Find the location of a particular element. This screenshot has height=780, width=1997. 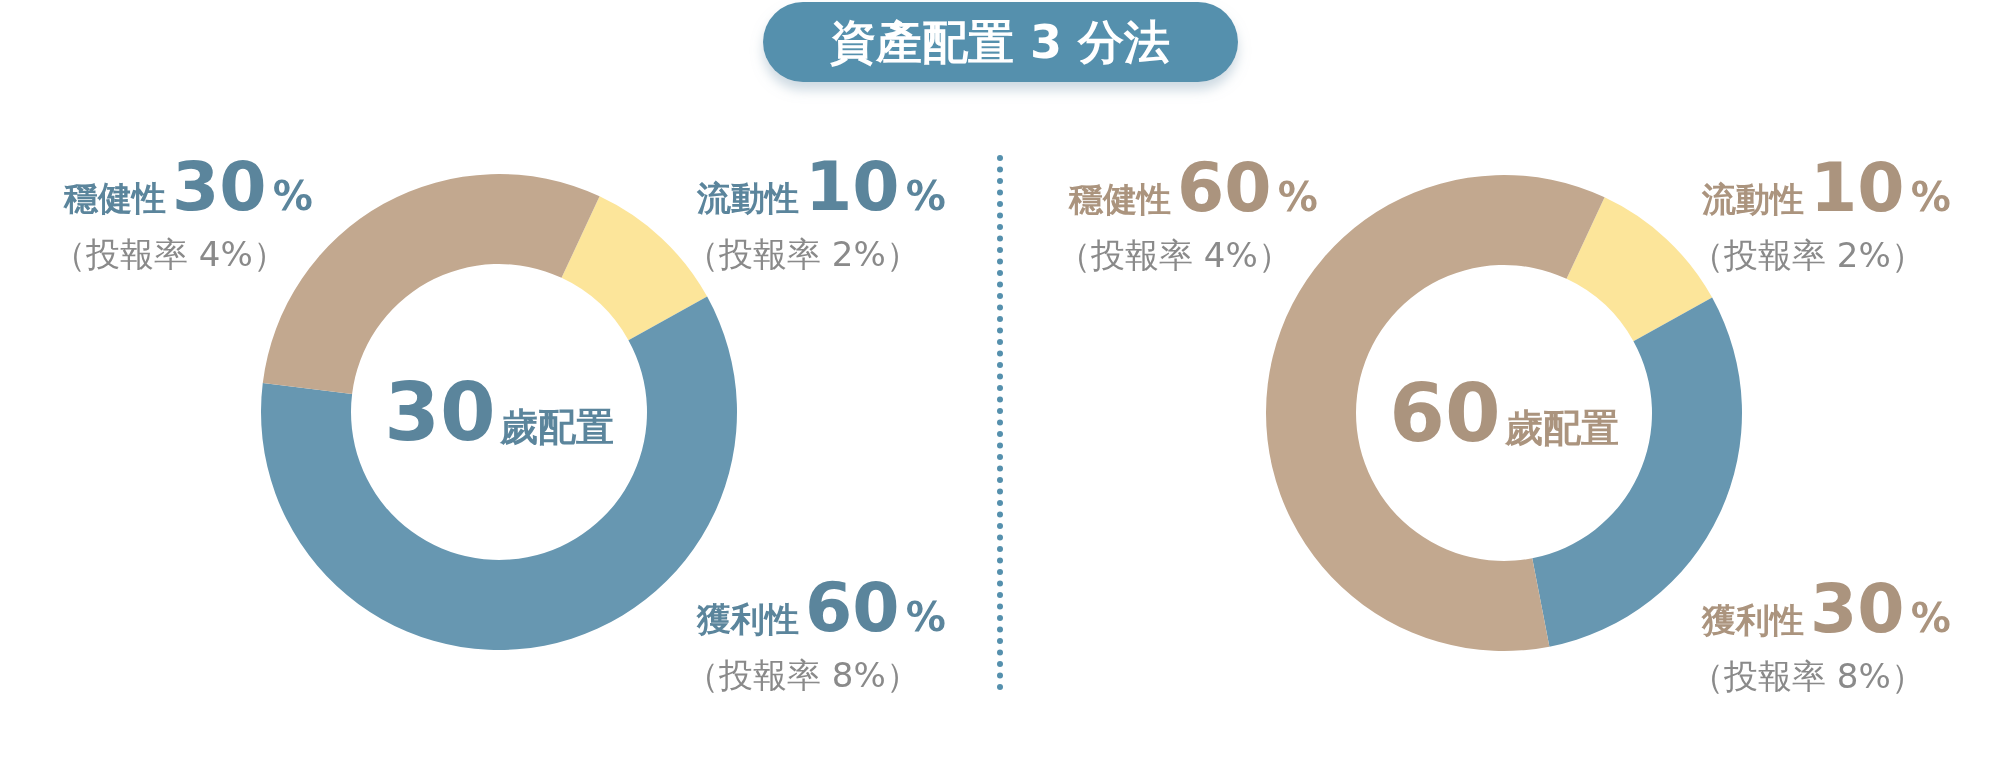

text: 資產配置 3 分法 is located at coordinates (1000, 42).